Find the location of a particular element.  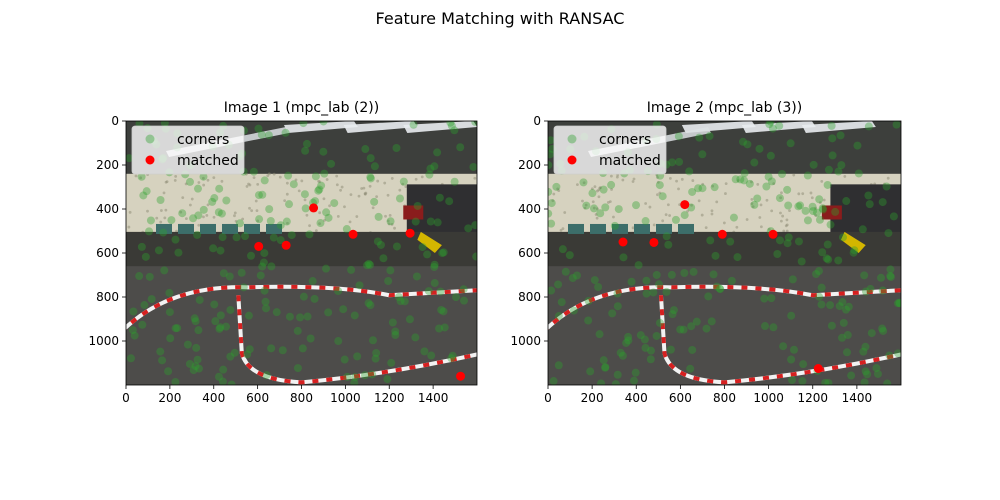

robot-arm is located at coordinates (429, 242).